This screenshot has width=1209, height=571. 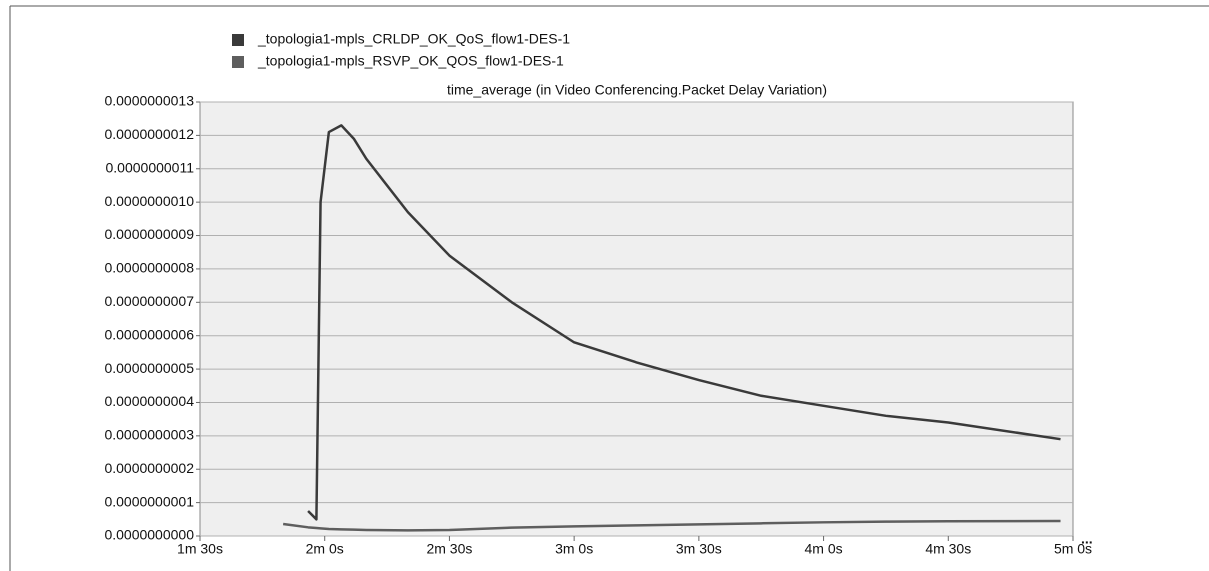 I want to click on x-tick-label: 5m 0s, so click(x=1073, y=549).